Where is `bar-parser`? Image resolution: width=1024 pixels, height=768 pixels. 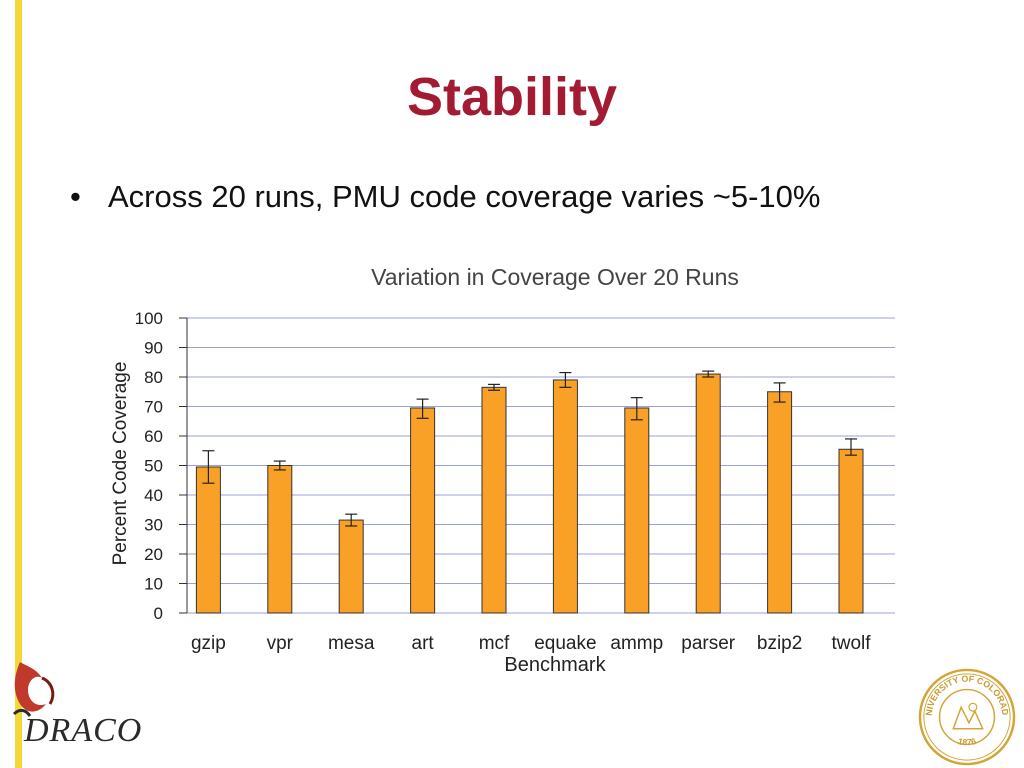
bar-parser is located at coordinates (708, 493).